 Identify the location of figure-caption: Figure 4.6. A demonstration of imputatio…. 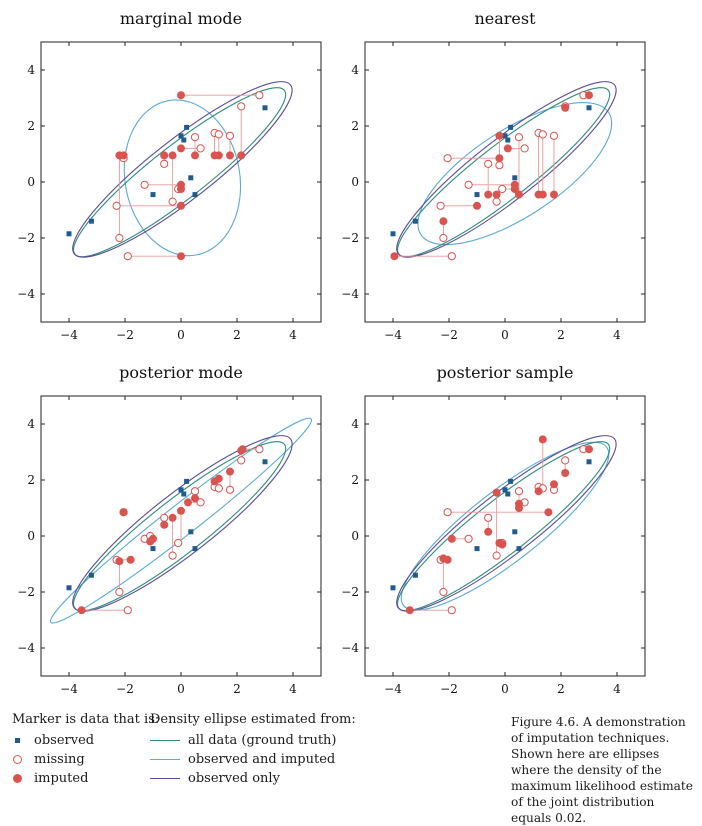
(602, 770).